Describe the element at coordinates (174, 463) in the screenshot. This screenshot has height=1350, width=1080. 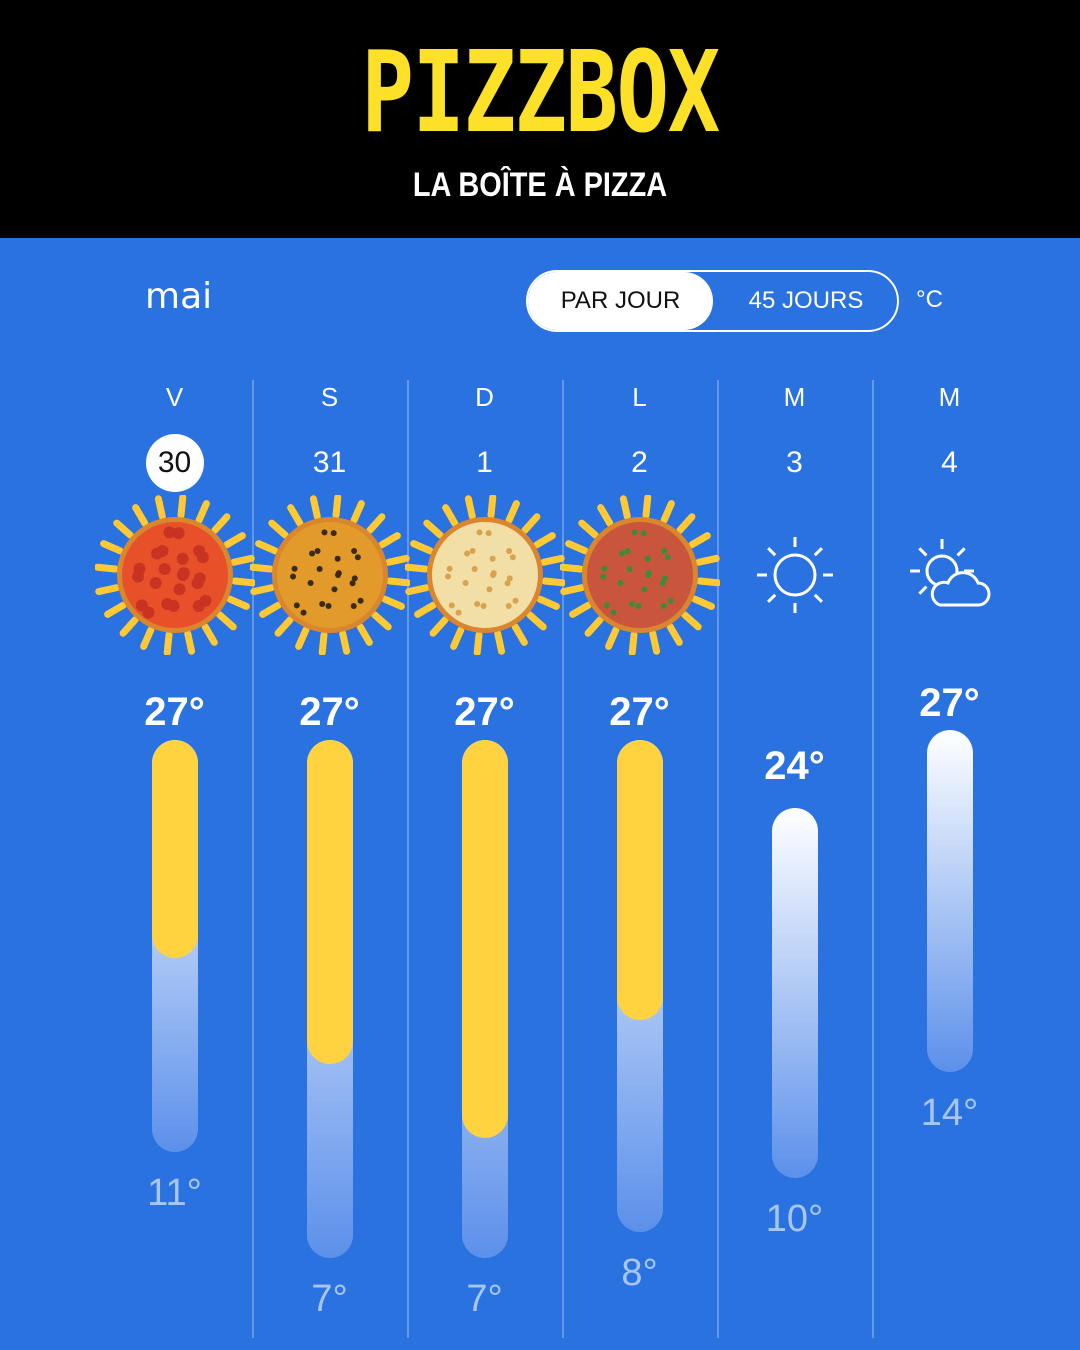
I see `date-today: 30` at that location.